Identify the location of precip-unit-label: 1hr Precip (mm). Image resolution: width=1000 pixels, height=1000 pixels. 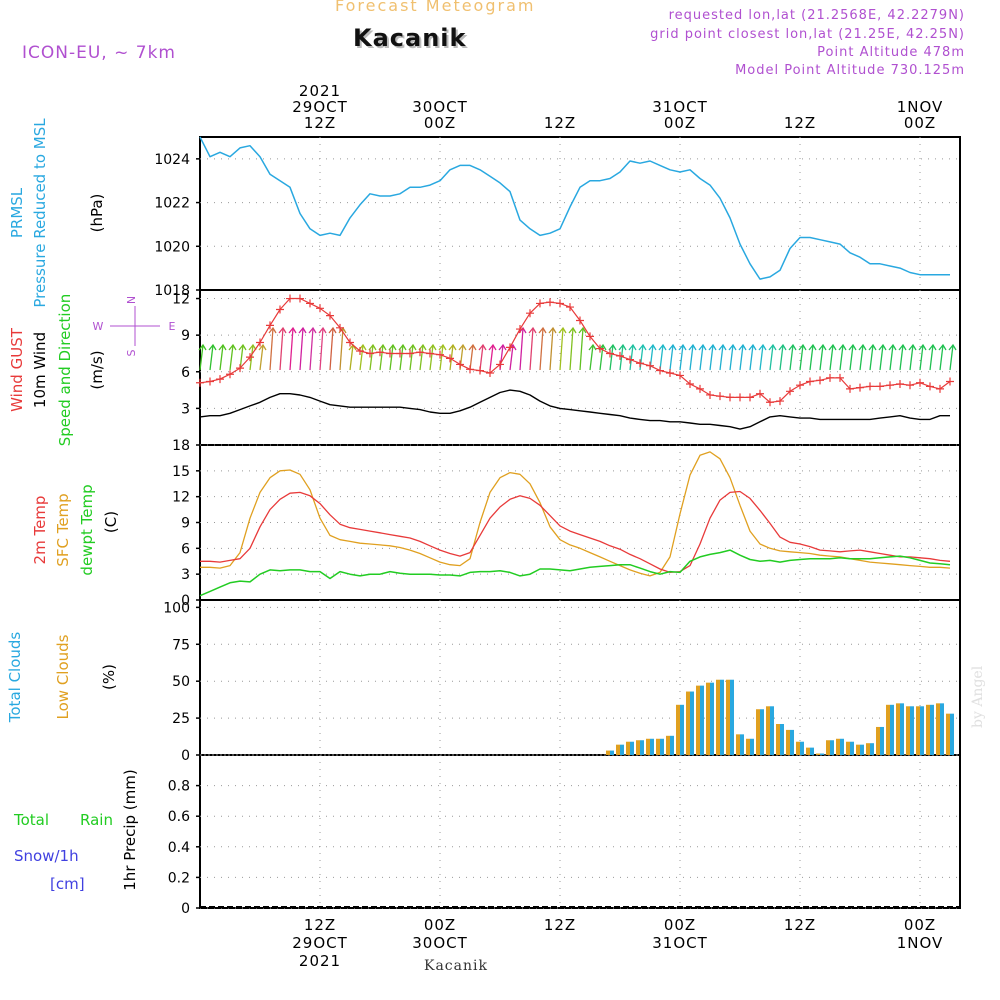
(130, 829).